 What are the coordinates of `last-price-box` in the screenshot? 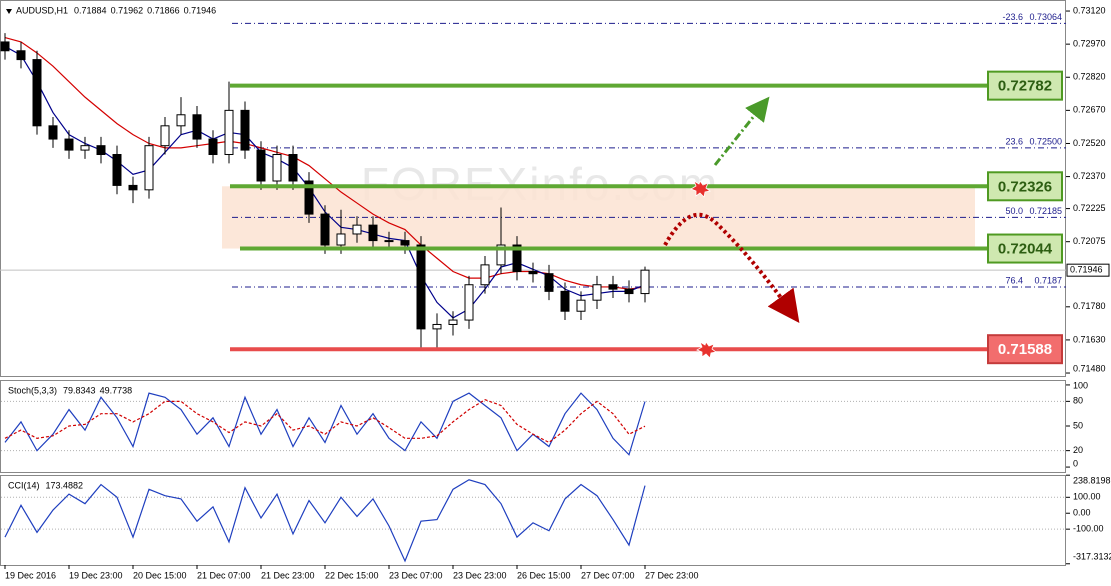 It's located at (1088, 270).